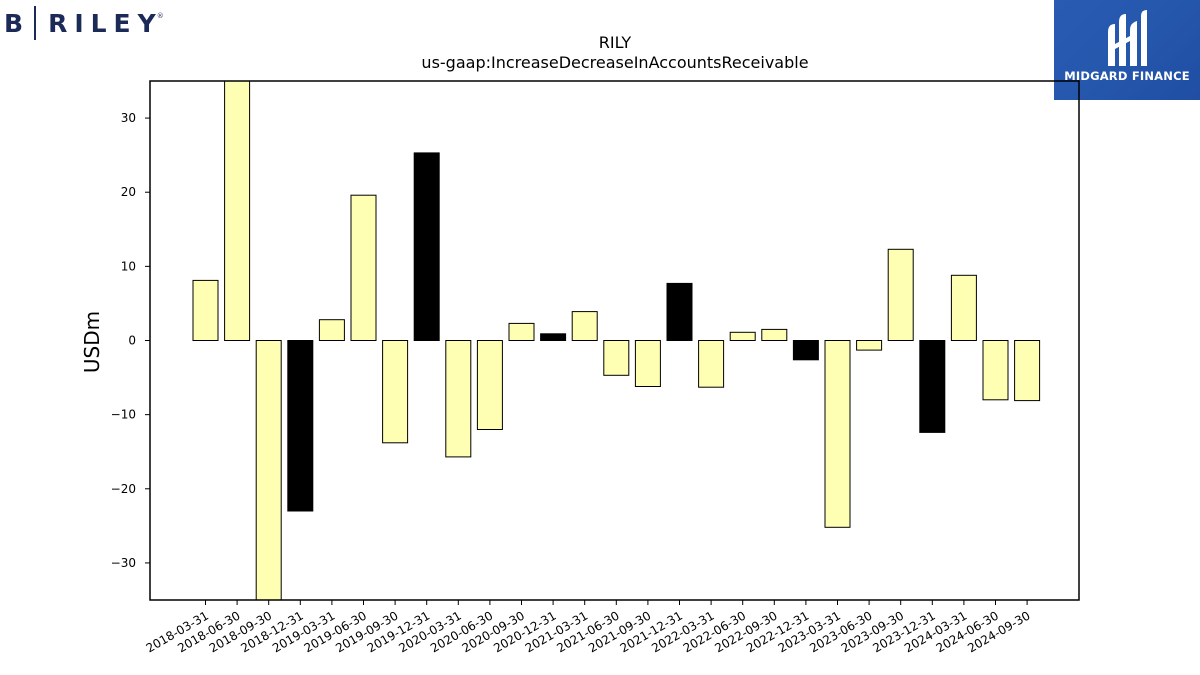  I want to click on b-riley-name: RILEY, so click(105, 23).